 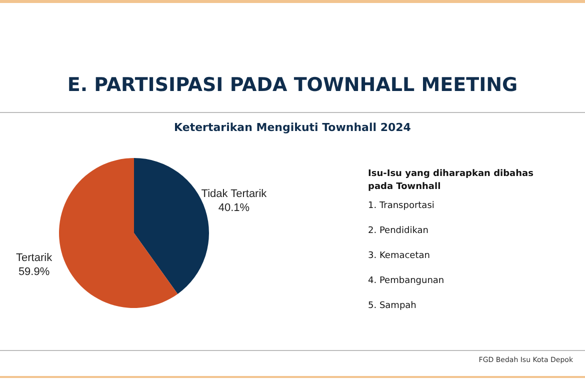 I want to click on text: Isu-Isu yang diharapkan dibahas pada Townhall, so click(x=451, y=181).